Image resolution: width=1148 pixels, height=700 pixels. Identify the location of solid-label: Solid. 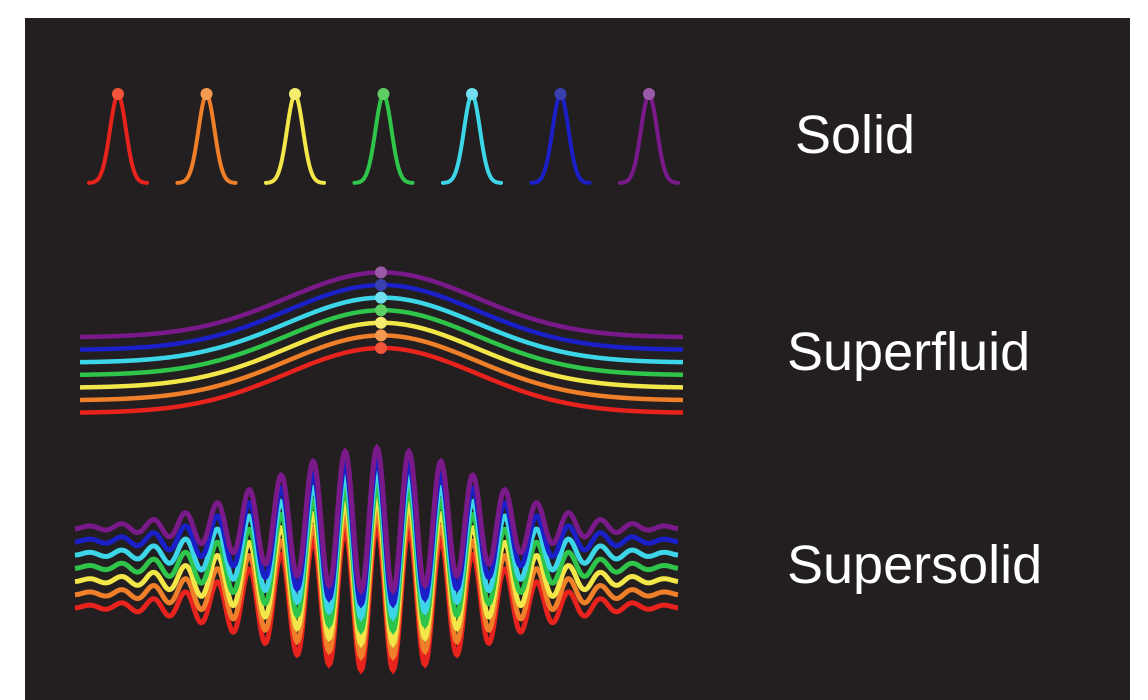
(855, 135).